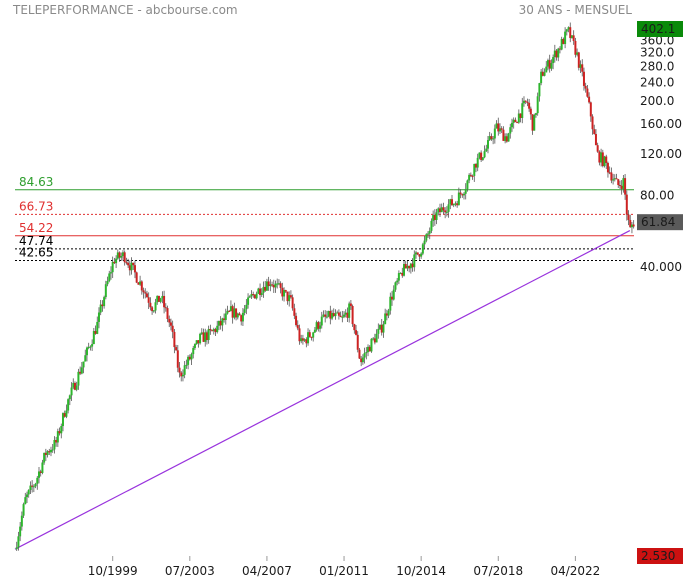  I want to click on level-label: 84.63, so click(36, 182).